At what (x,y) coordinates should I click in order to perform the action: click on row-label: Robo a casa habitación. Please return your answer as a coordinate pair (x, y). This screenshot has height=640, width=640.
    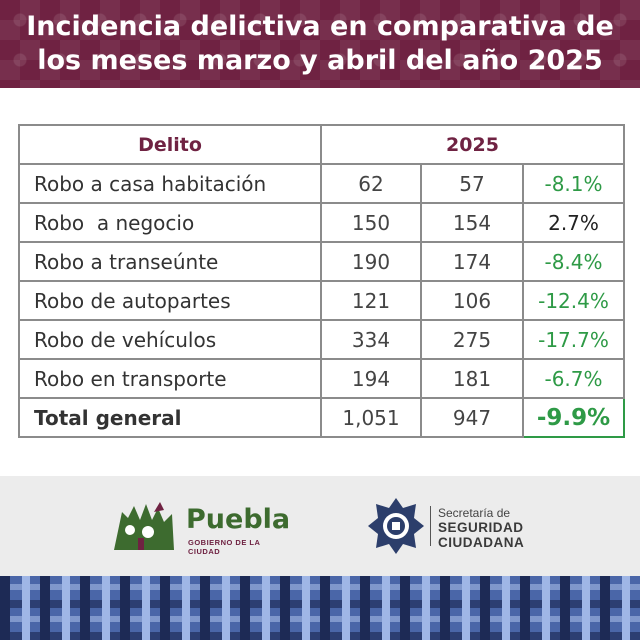
    Looking at the image, I should click on (170, 183).